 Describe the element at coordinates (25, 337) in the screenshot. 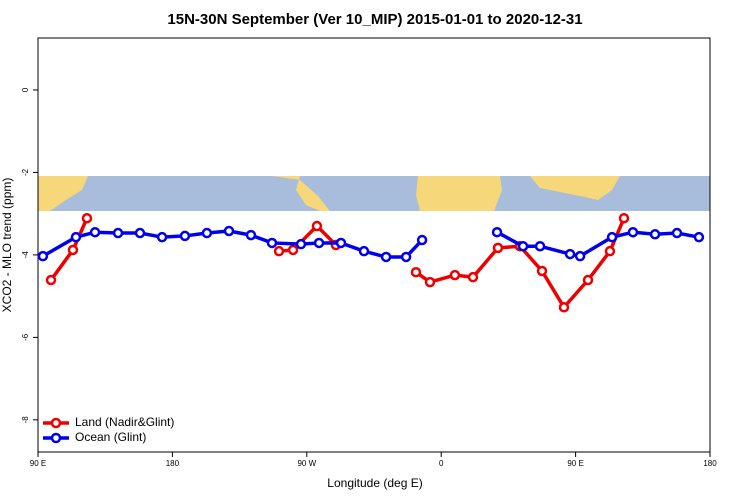

I see `y-tick-label: -6` at that location.